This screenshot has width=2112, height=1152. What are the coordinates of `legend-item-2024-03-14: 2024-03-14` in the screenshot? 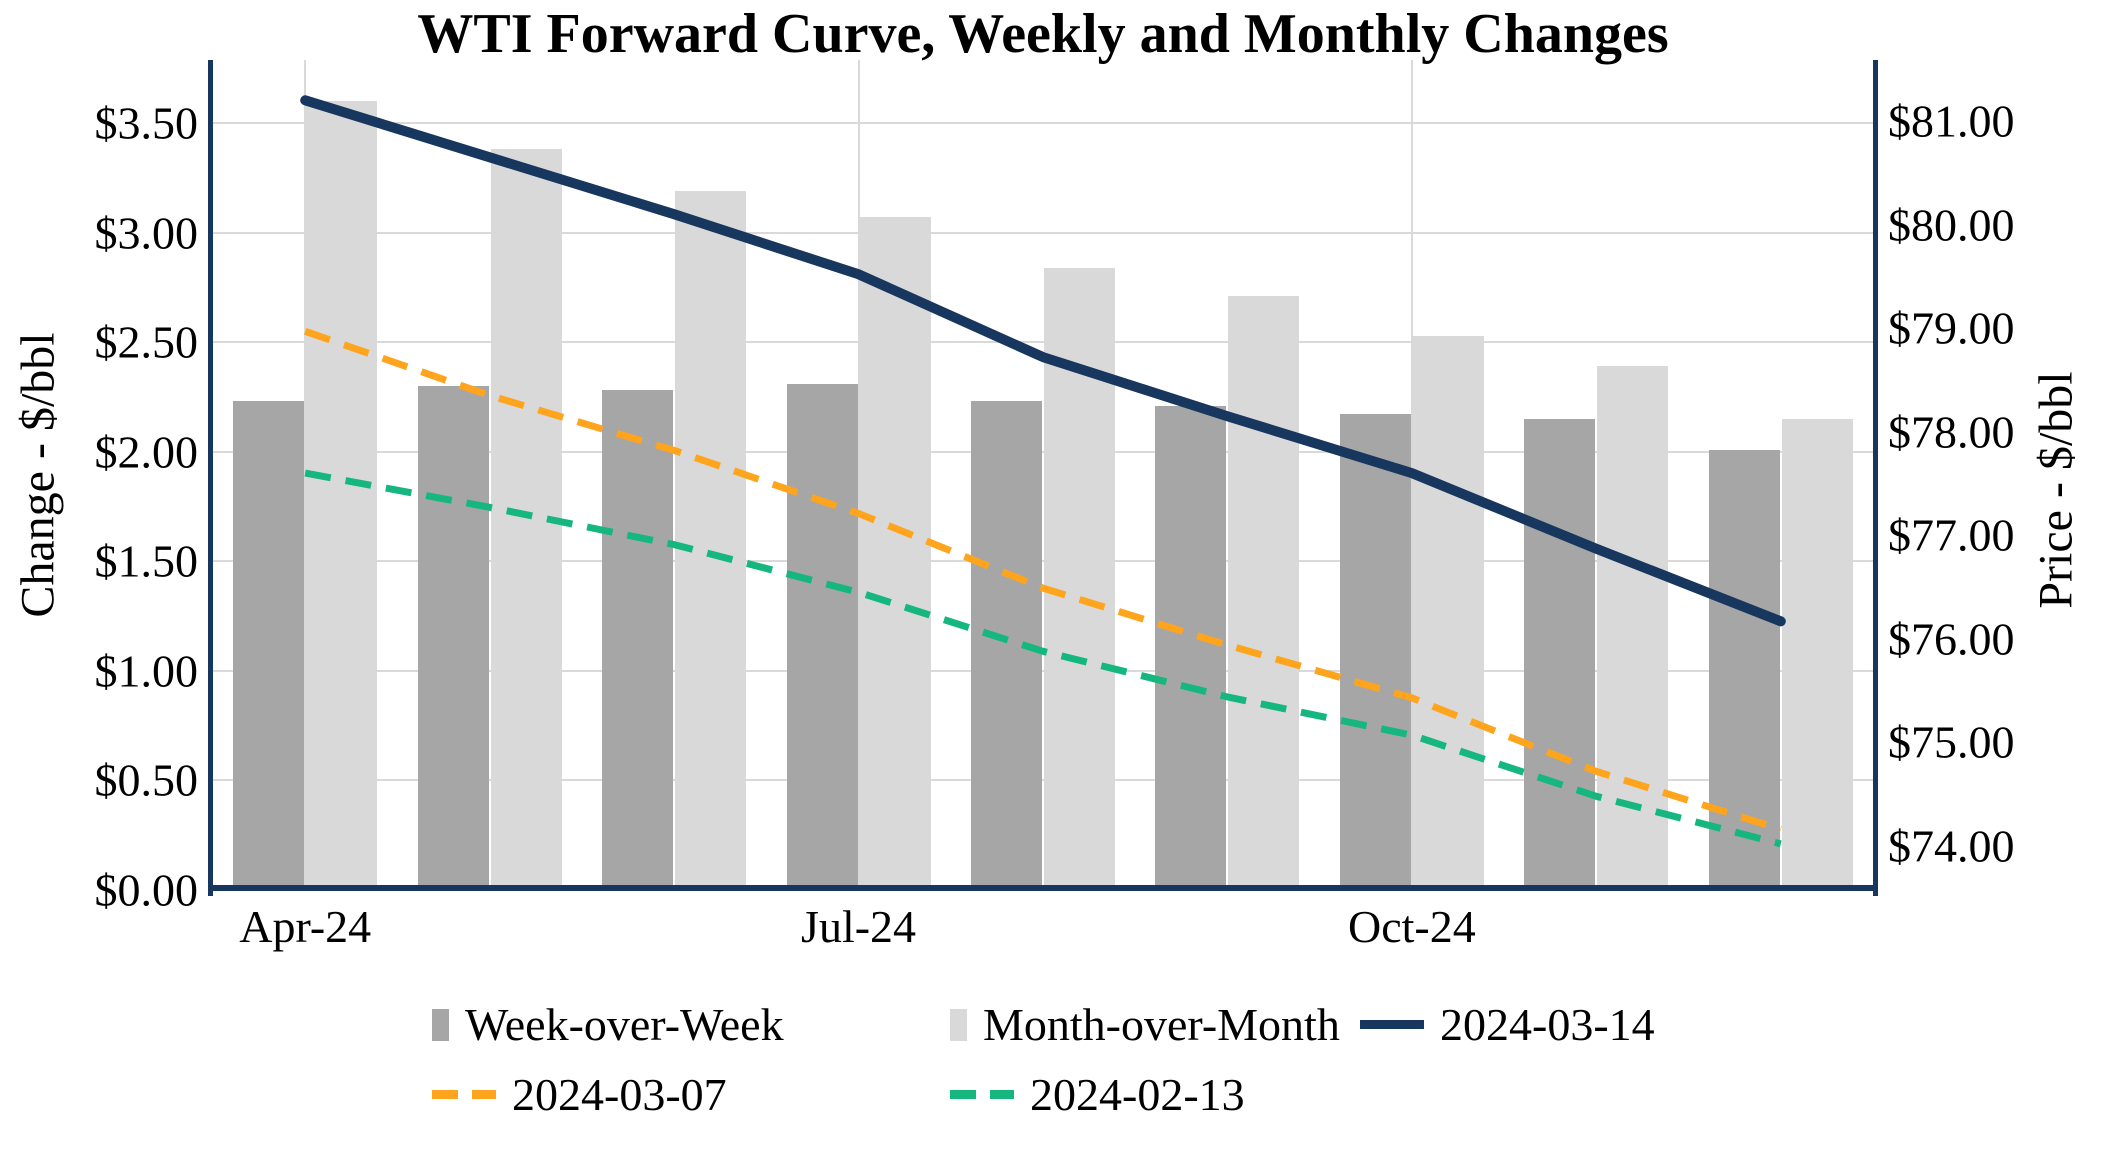 It's located at (1507, 1024).